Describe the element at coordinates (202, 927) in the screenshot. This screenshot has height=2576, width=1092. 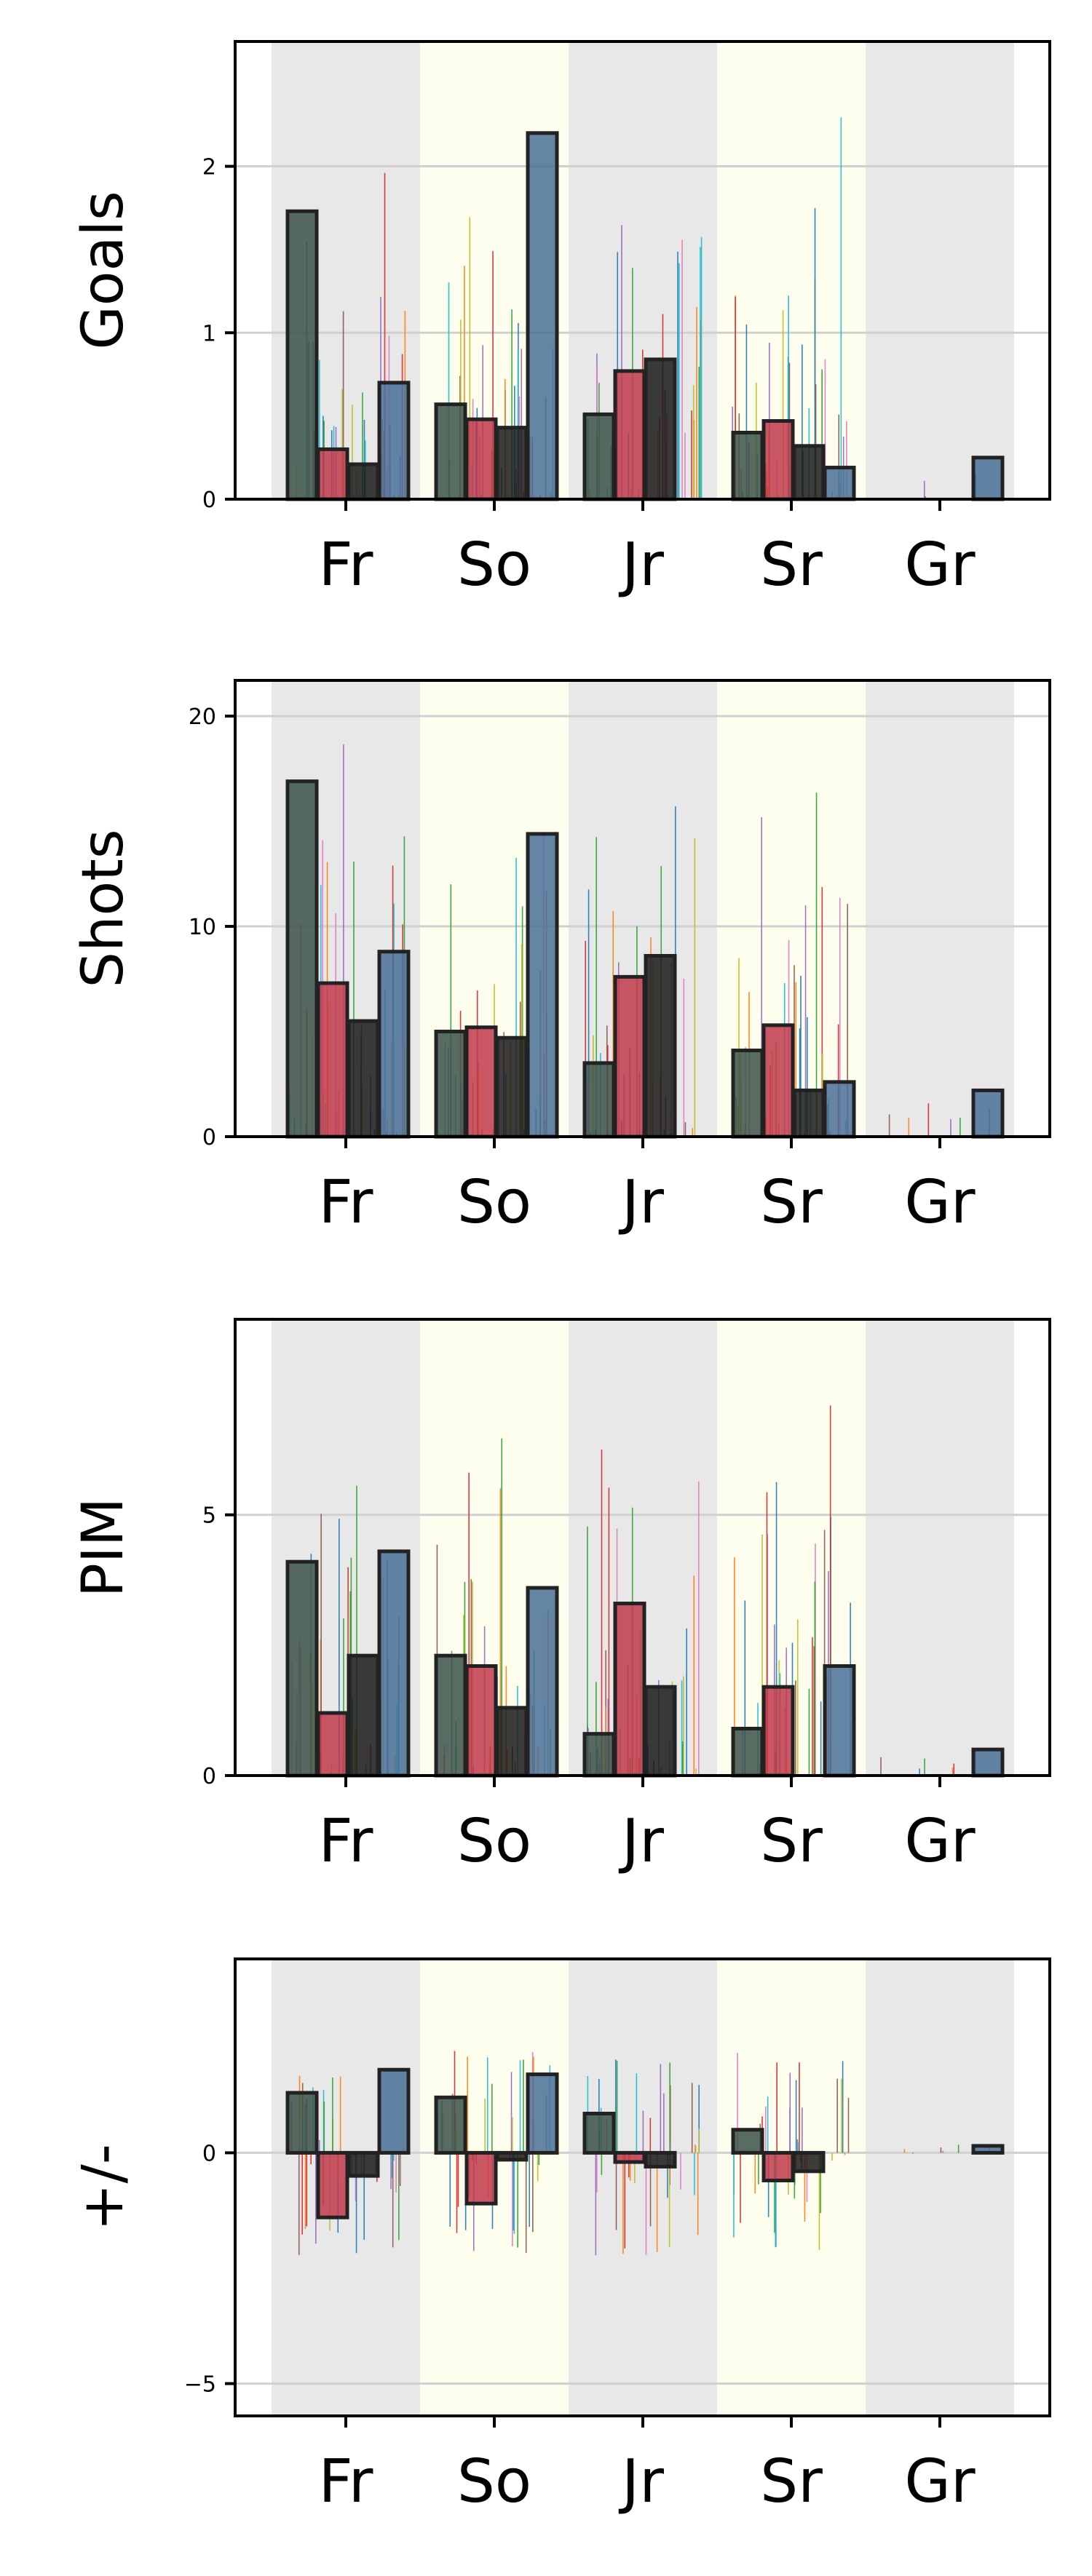
I see `y-tick-label: 10` at that location.